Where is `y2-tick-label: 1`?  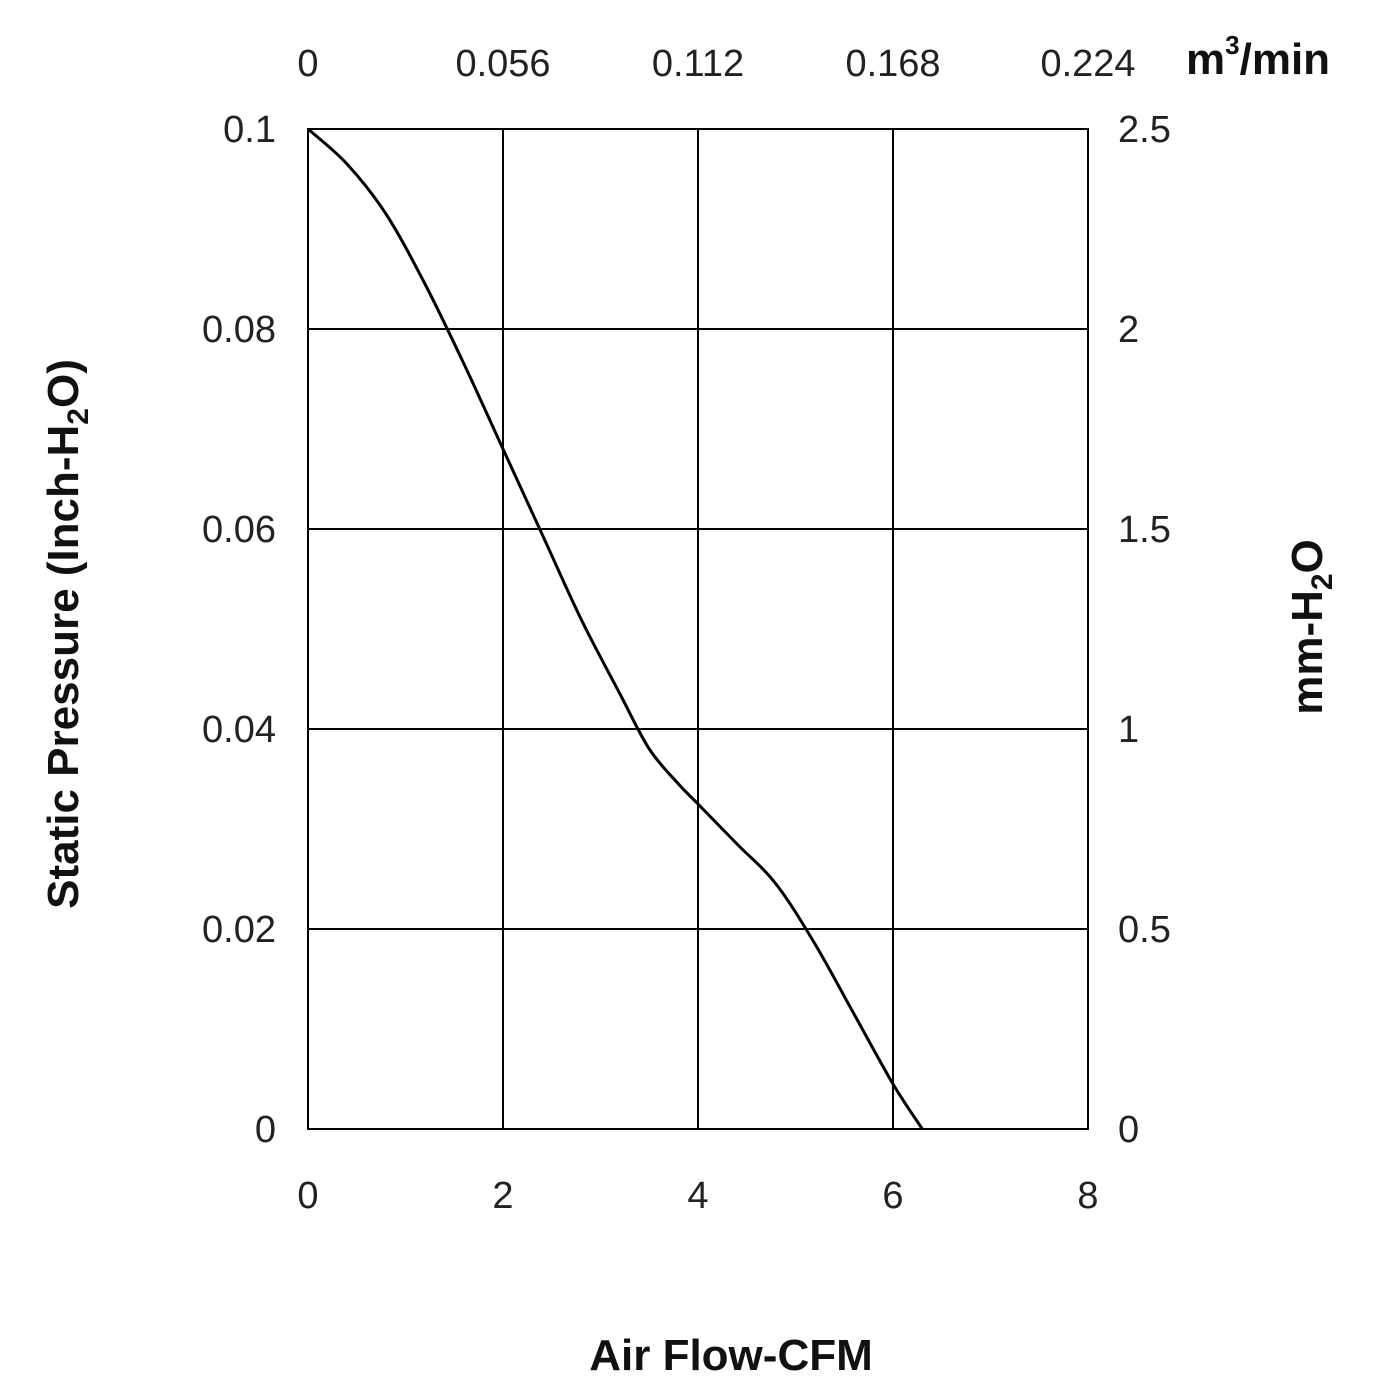 y2-tick-label: 1 is located at coordinates (1128, 730).